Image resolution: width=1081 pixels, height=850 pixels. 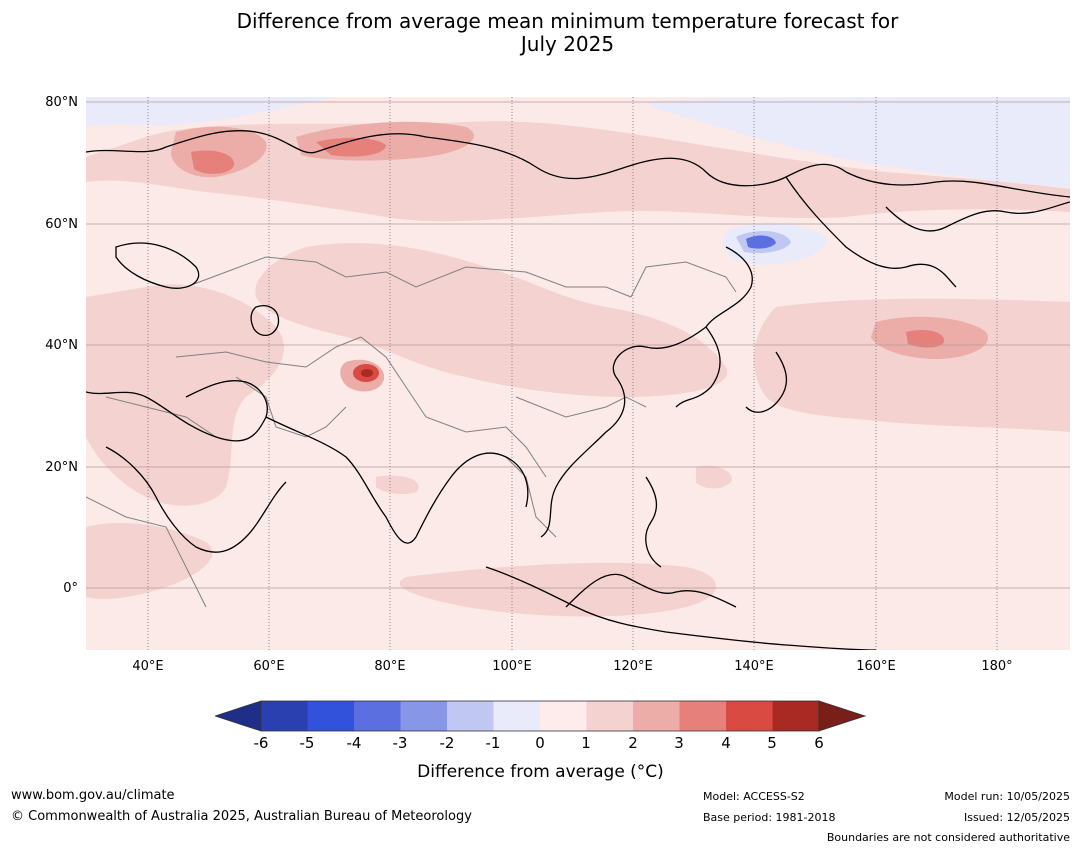 I want to click on lat-label-40n: 40°N, so click(x=61, y=345).